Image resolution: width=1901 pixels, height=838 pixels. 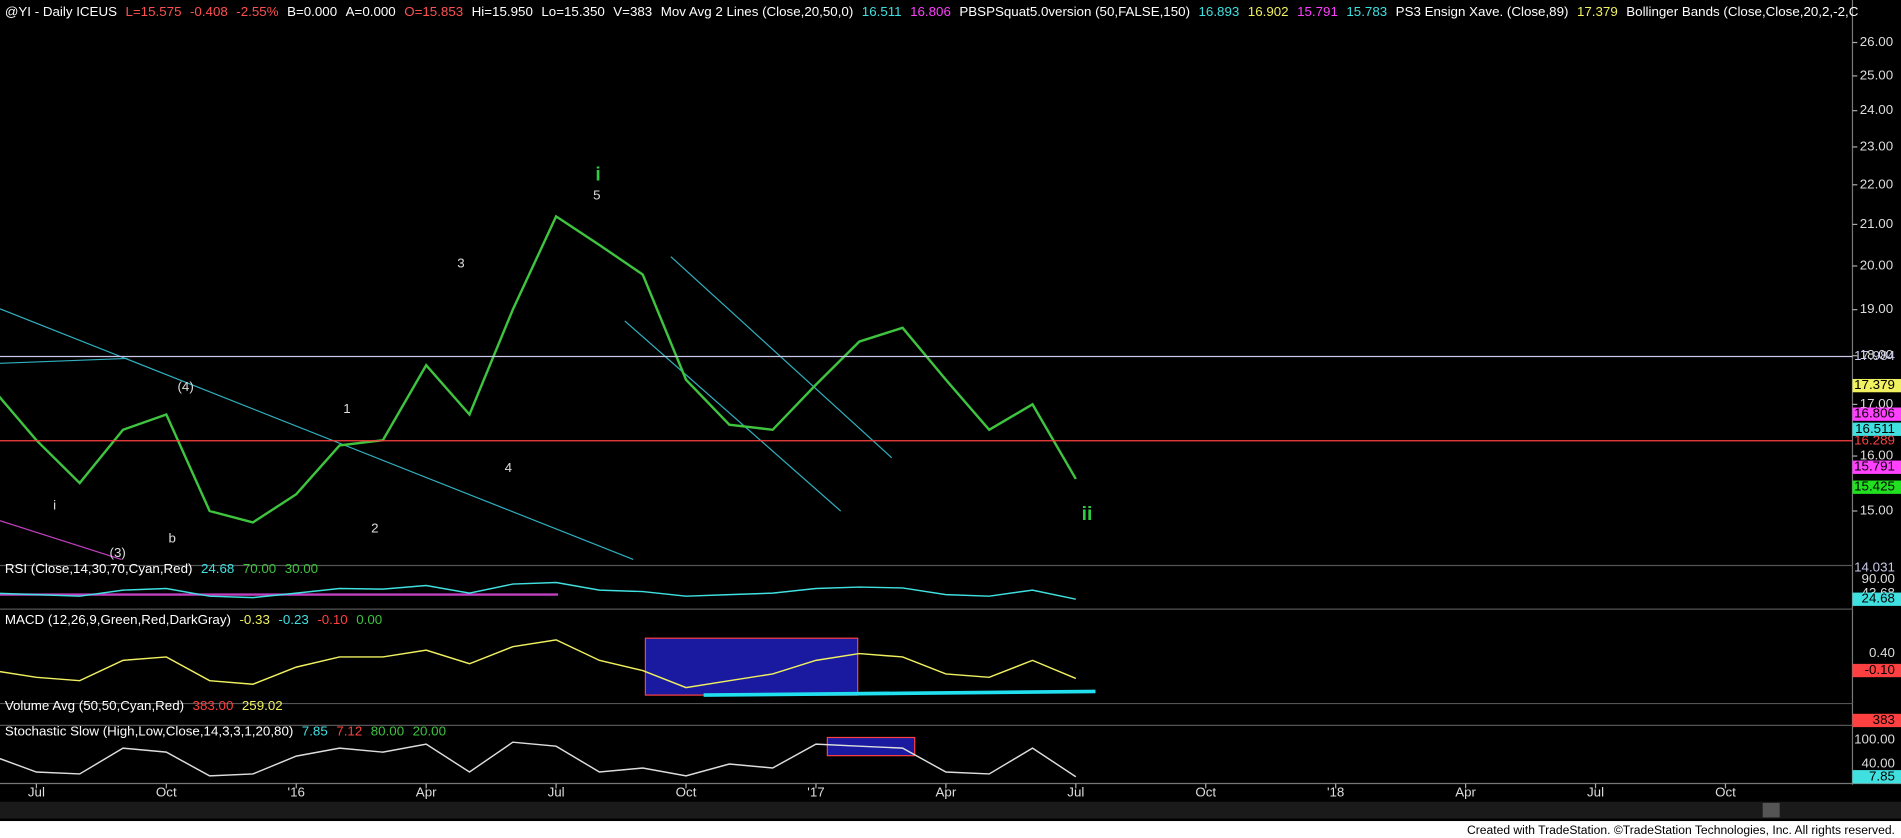 What do you see at coordinates (1876, 223) in the screenshot?
I see `y-tick-label: 21.00` at bounding box center [1876, 223].